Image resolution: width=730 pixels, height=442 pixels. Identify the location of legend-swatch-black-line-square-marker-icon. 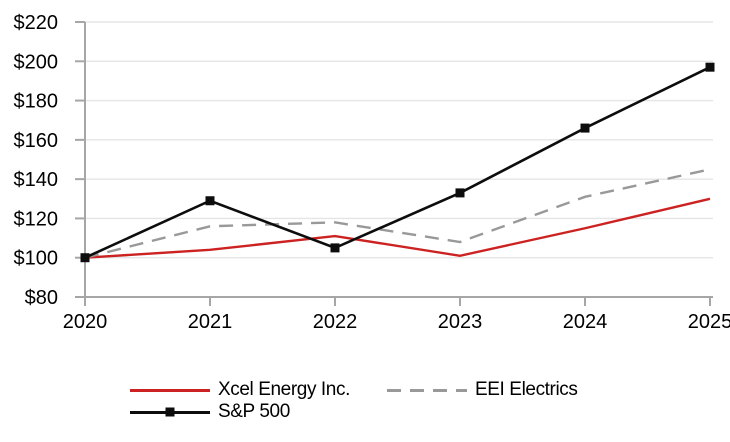
(170, 412).